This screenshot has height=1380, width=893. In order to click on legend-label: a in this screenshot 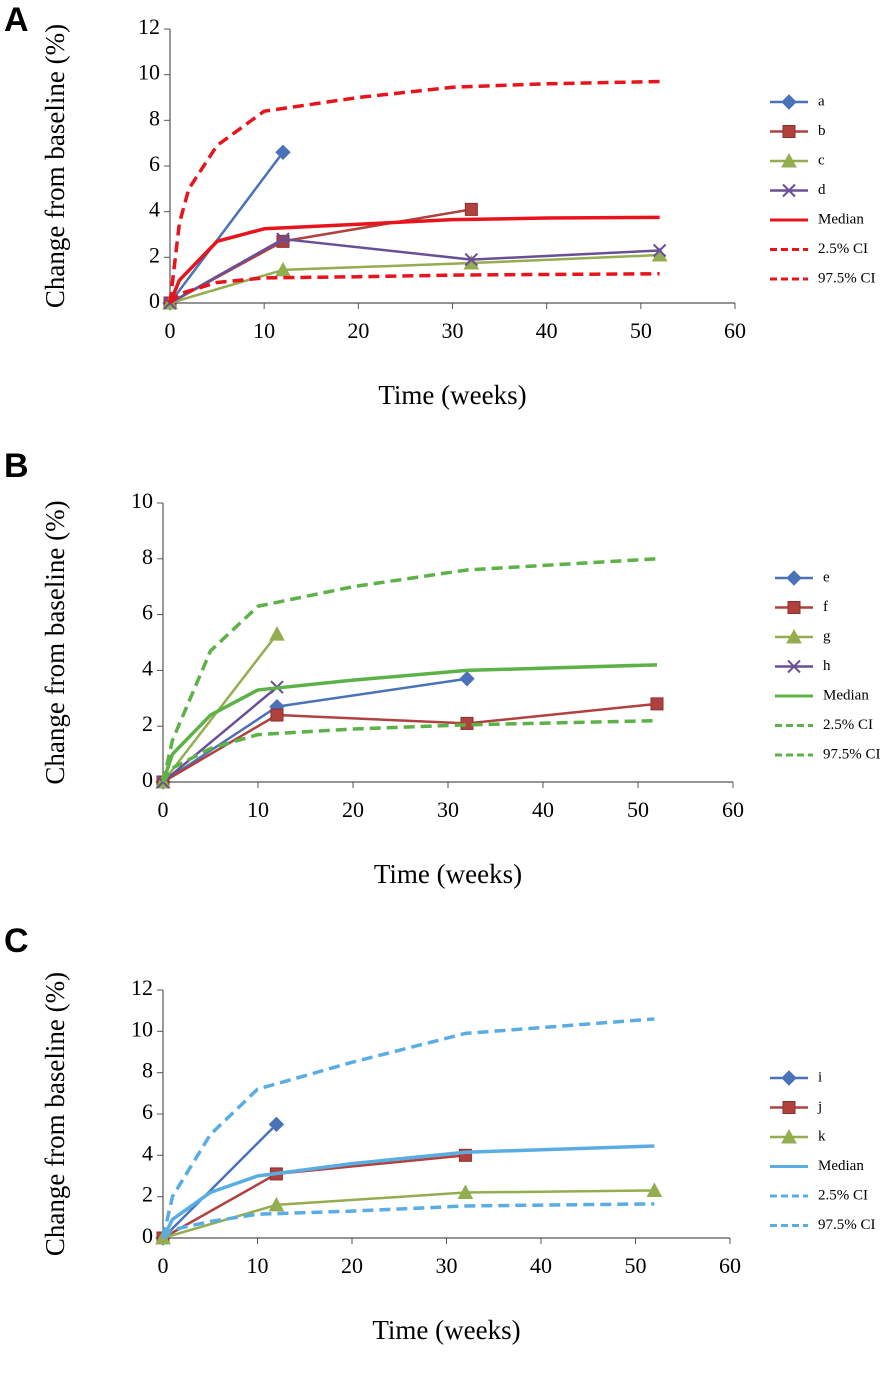, I will do `click(821, 101)`.